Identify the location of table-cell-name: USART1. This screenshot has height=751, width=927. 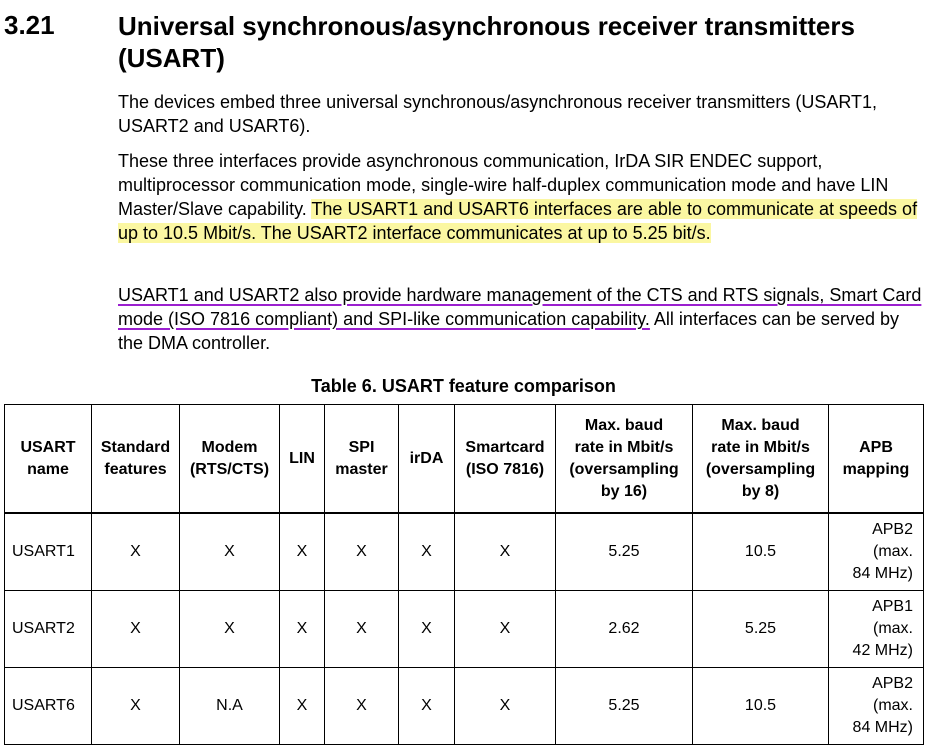
(48, 551).